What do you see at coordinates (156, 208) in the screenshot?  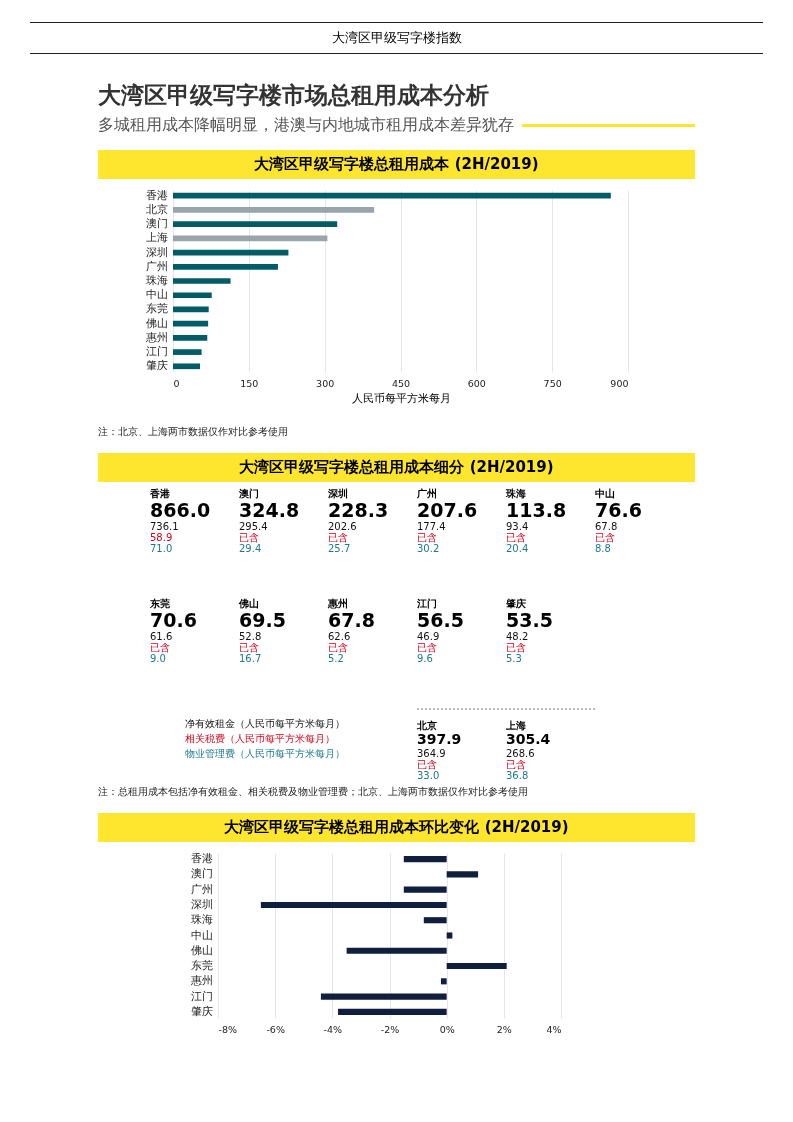 I see `y-tick-label: 北京` at bounding box center [156, 208].